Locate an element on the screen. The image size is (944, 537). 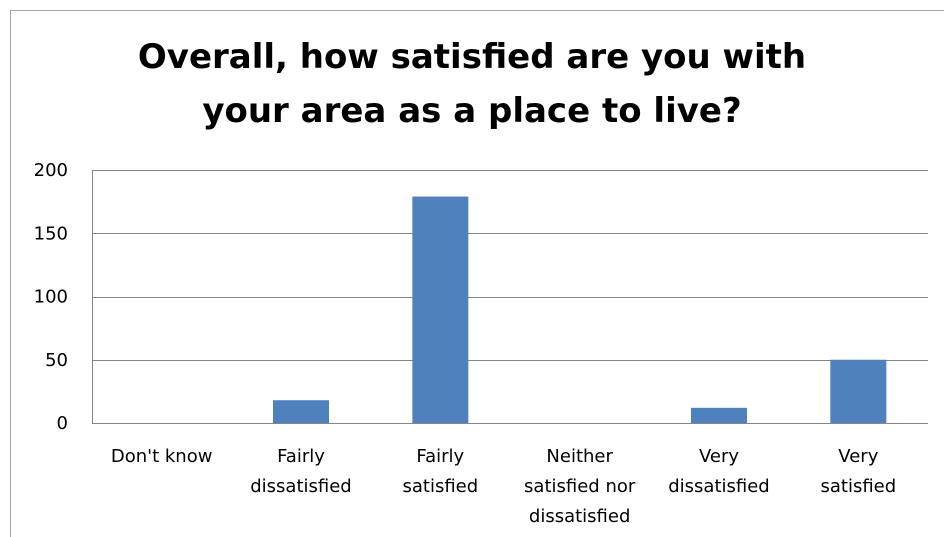
chart-title-line-2: your area as a place to live? is located at coordinates (472, 111).